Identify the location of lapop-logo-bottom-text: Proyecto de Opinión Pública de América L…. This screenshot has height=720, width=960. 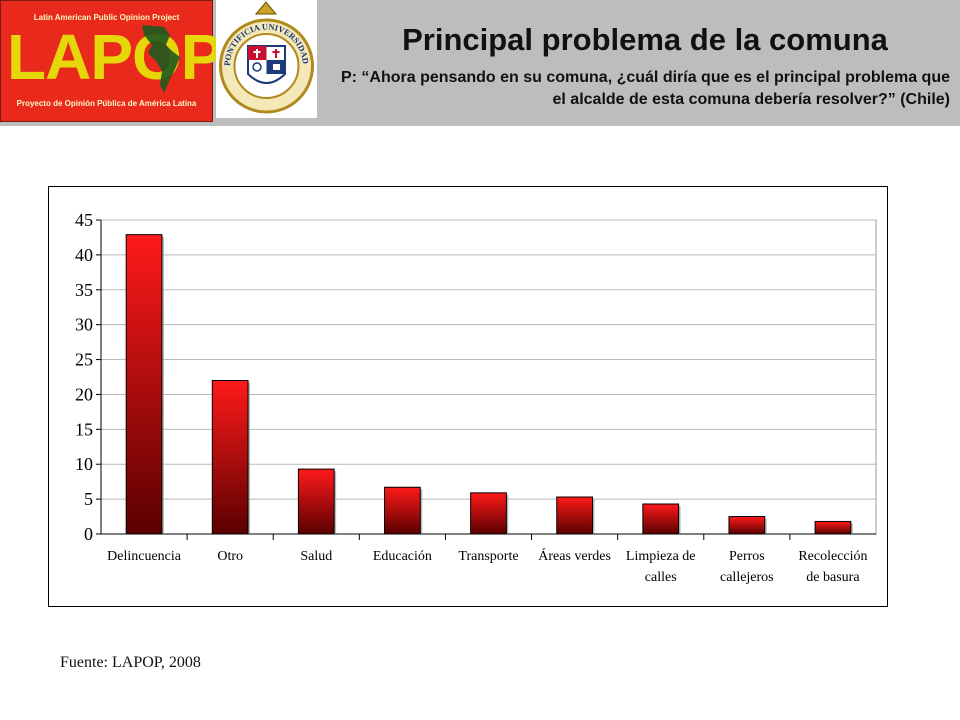
(106, 103).